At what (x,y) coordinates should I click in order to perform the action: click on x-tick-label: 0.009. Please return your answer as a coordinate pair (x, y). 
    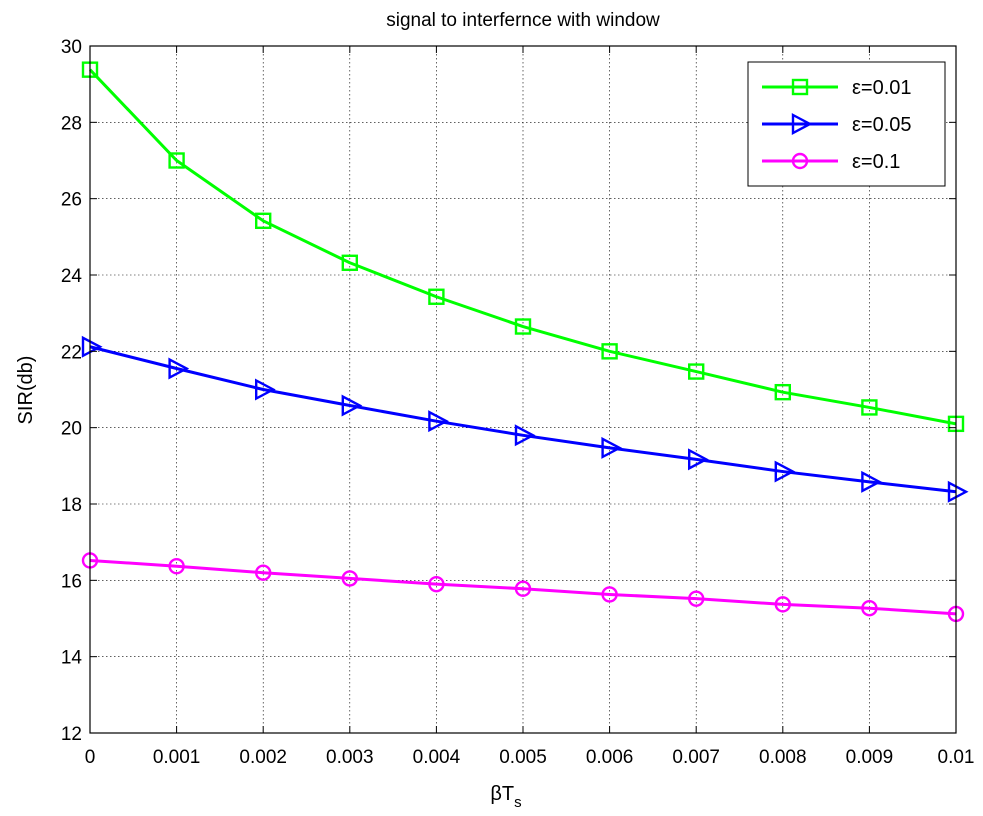
    Looking at the image, I should click on (870, 757).